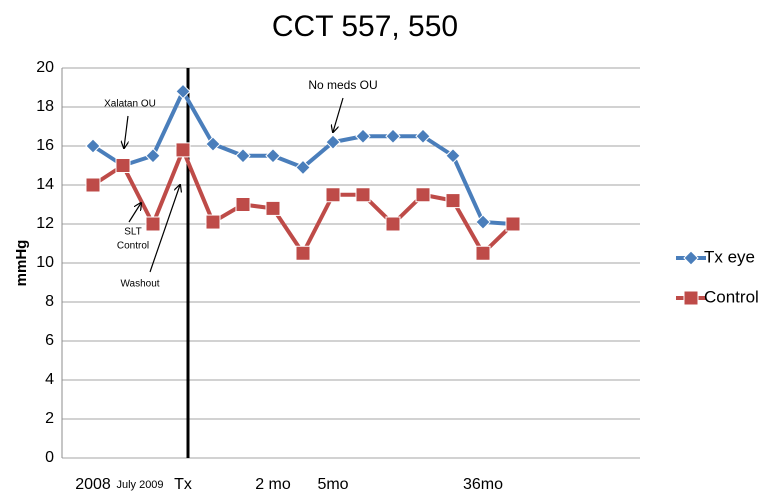 Image resolution: width=771 pixels, height=499 pixels. Describe the element at coordinates (139, 284) in the screenshot. I see `annotation: Washout` at that location.